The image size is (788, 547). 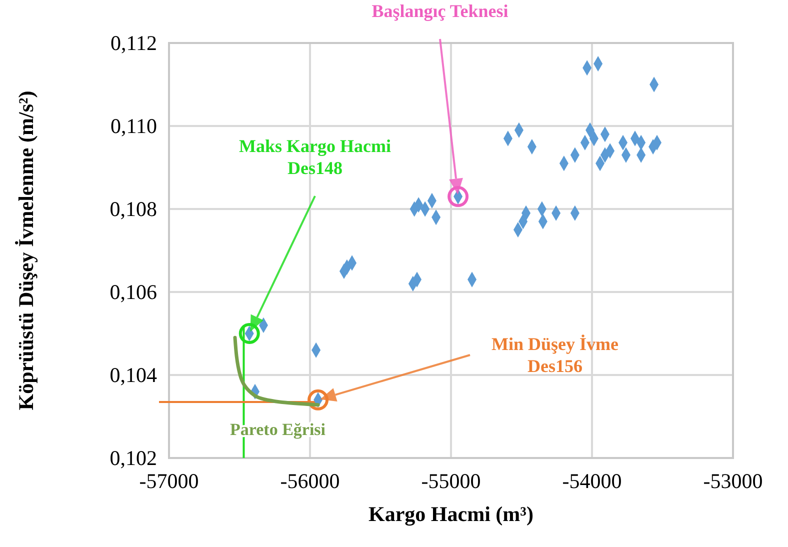 I want to click on y-tick-label: 0,110, so click(x=133, y=126).